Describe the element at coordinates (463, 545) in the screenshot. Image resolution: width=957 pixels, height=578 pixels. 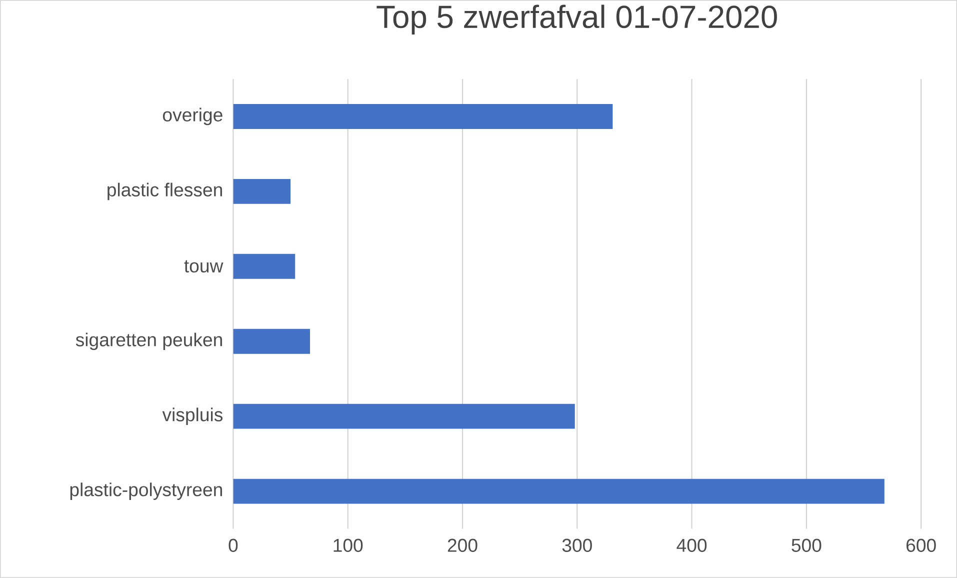
I see `x-tick-label: 200` at that location.